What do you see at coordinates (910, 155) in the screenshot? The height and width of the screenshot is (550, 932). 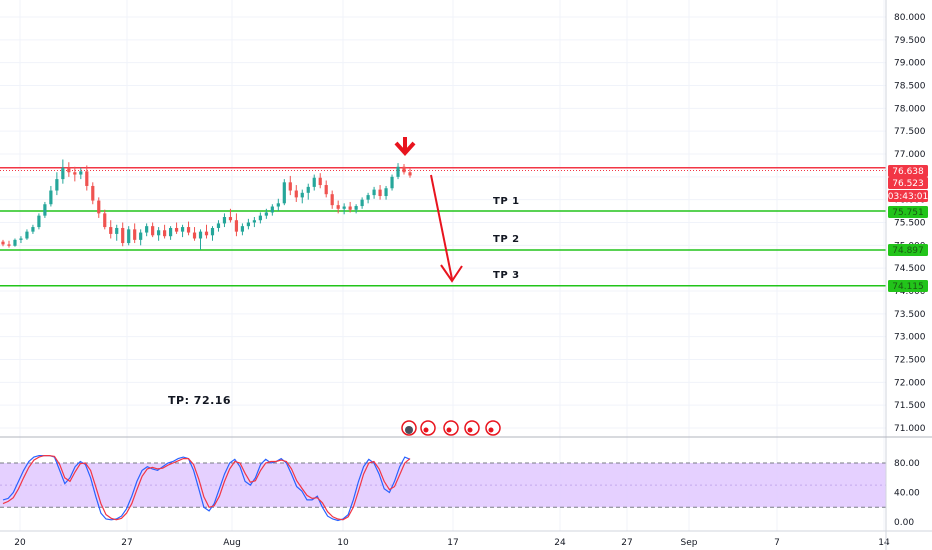 I see `price-tick-label: 77.000` at bounding box center [910, 155].